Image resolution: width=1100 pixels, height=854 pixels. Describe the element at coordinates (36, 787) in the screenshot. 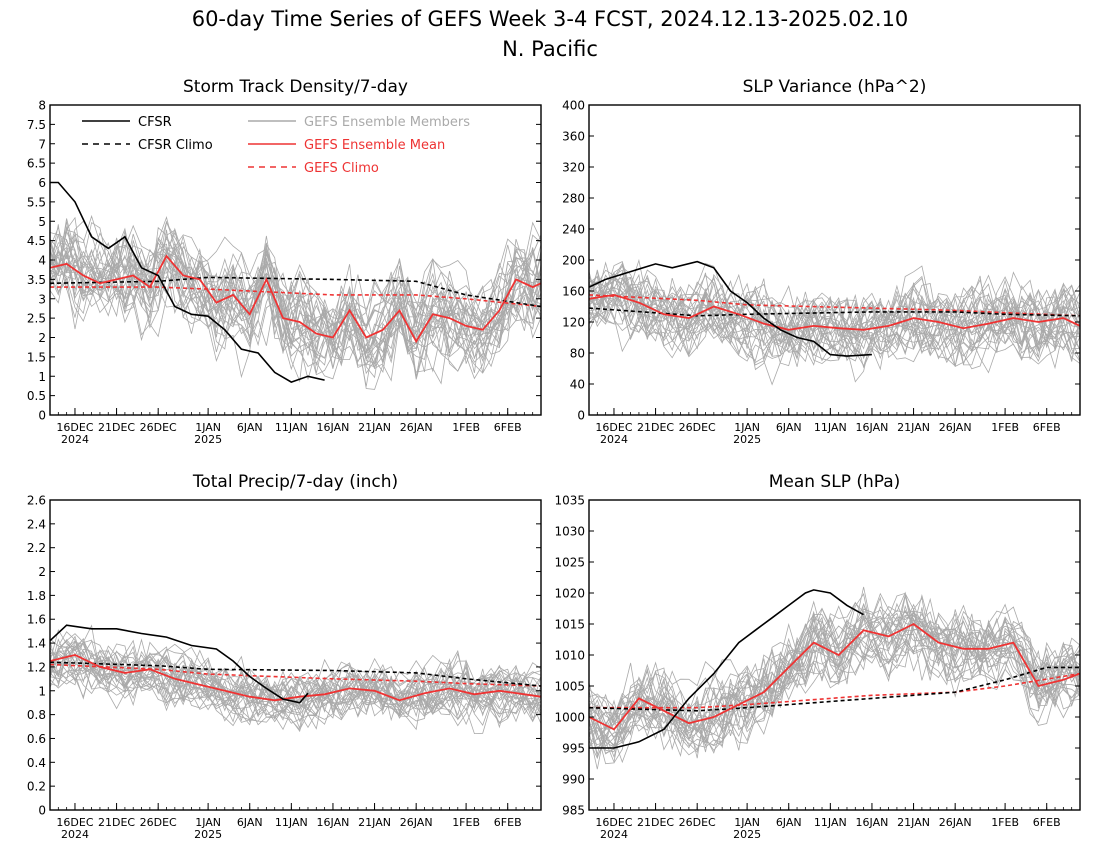

I see `y-tick-label: 0.2` at that location.